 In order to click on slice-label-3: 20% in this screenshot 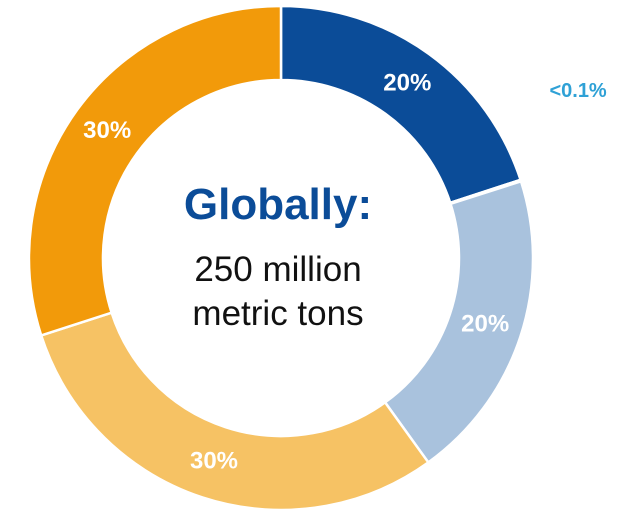, I will do `click(485, 324)`.